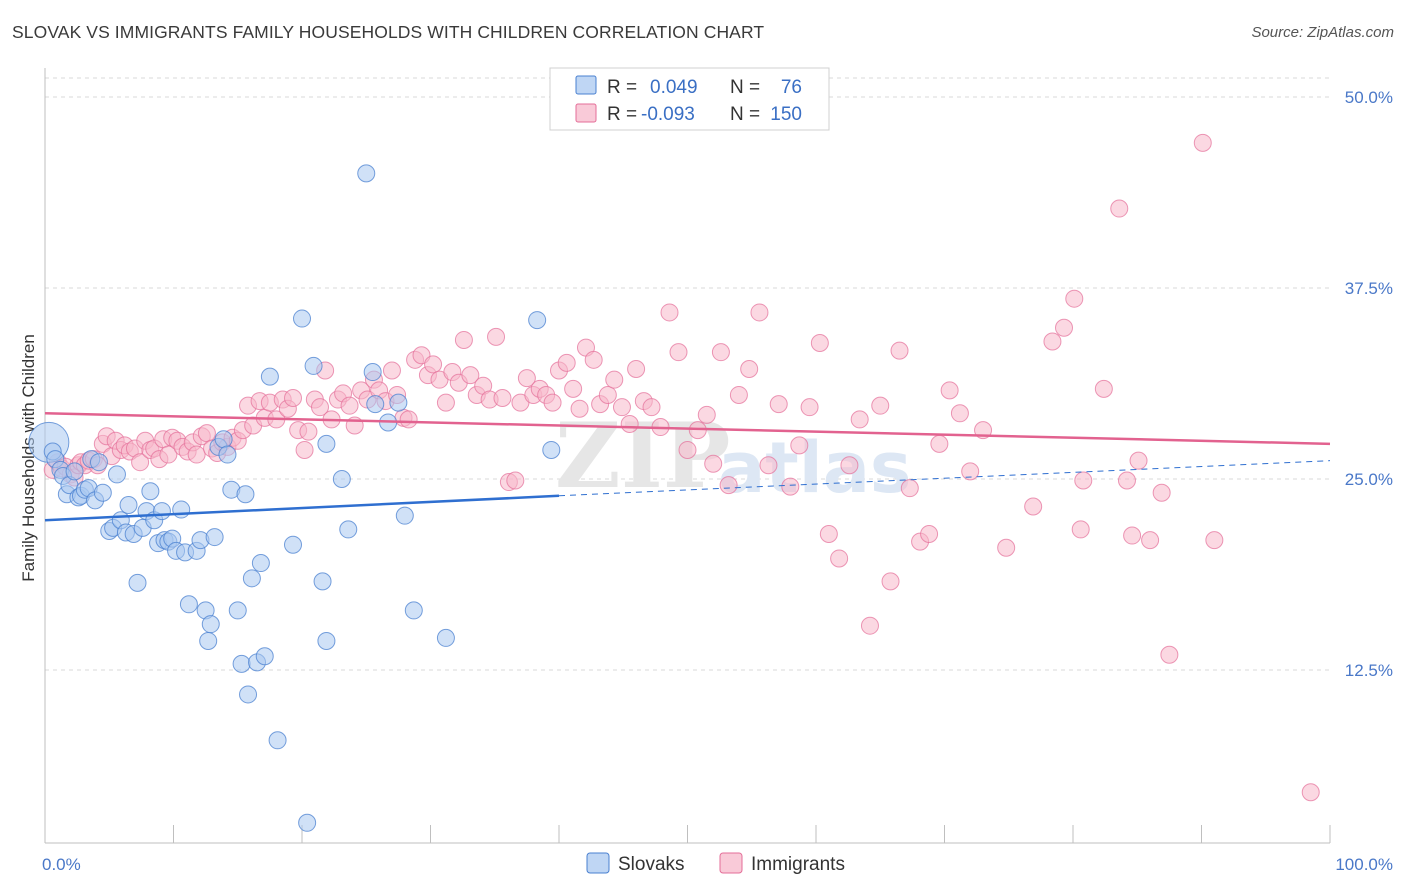 This screenshot has width=1406, height=892. Describe the element at coordinates (61, 864) in the screenshot. I see `x-tick-label-0: 0.0%` at that location.